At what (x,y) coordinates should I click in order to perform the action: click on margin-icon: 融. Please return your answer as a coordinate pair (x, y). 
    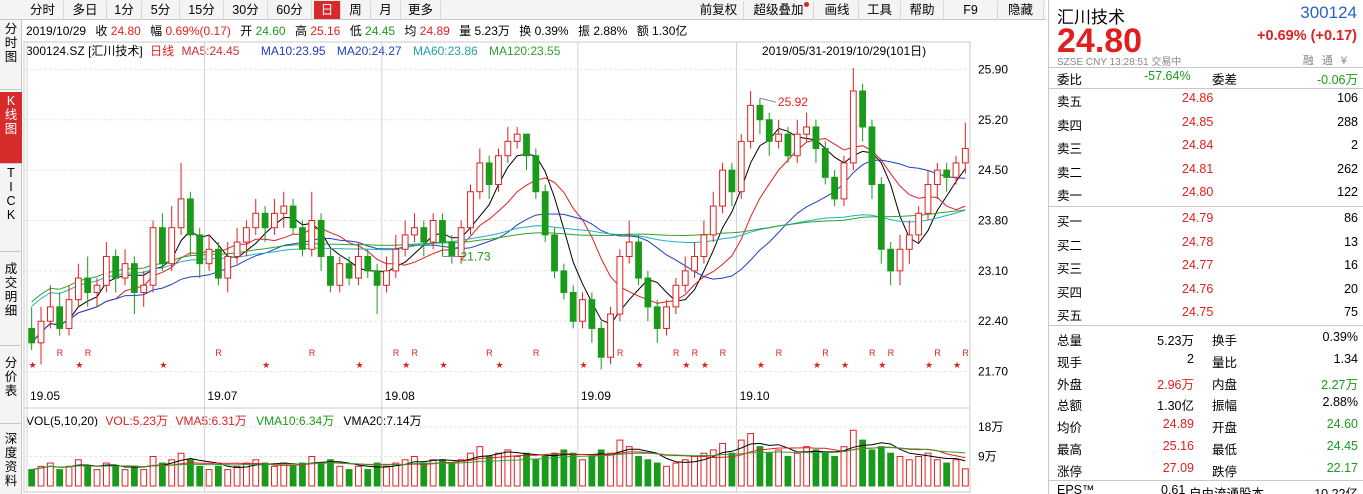
    Looking at the image, I should click on (1312, 61).